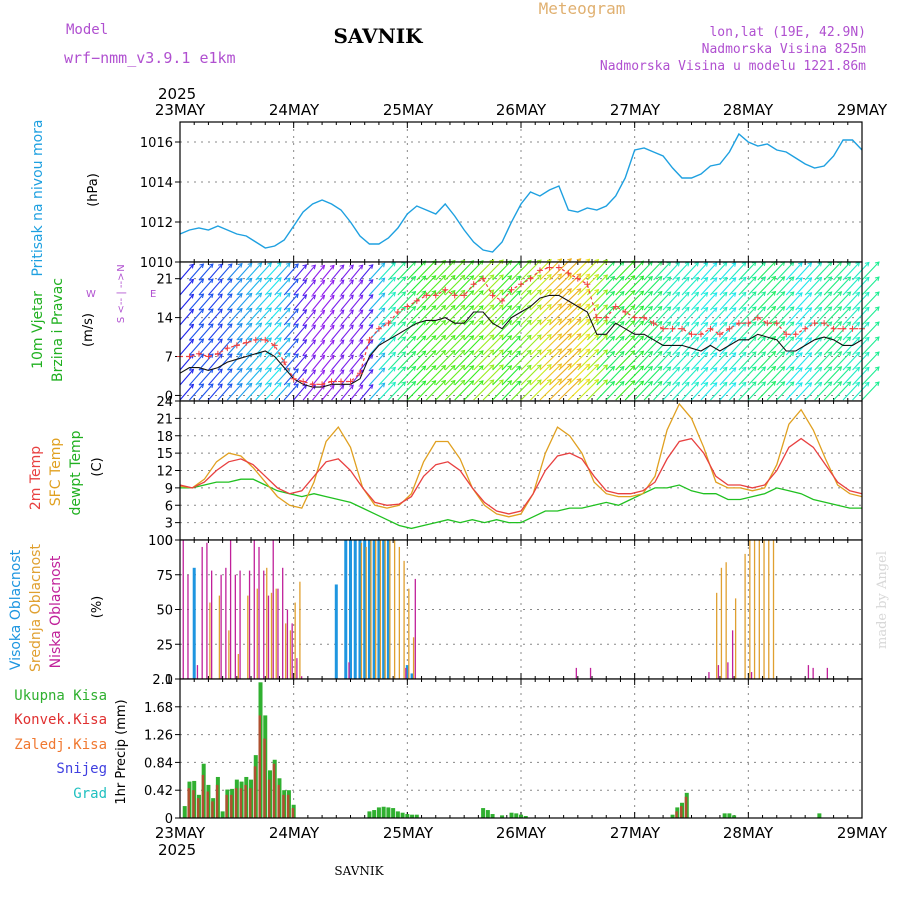 The height and width of the screenshot is (900, 900). Describe the element at coordinates (635, 110) in the screenshot. I see `date-tick-top: 27MAY` at that location.